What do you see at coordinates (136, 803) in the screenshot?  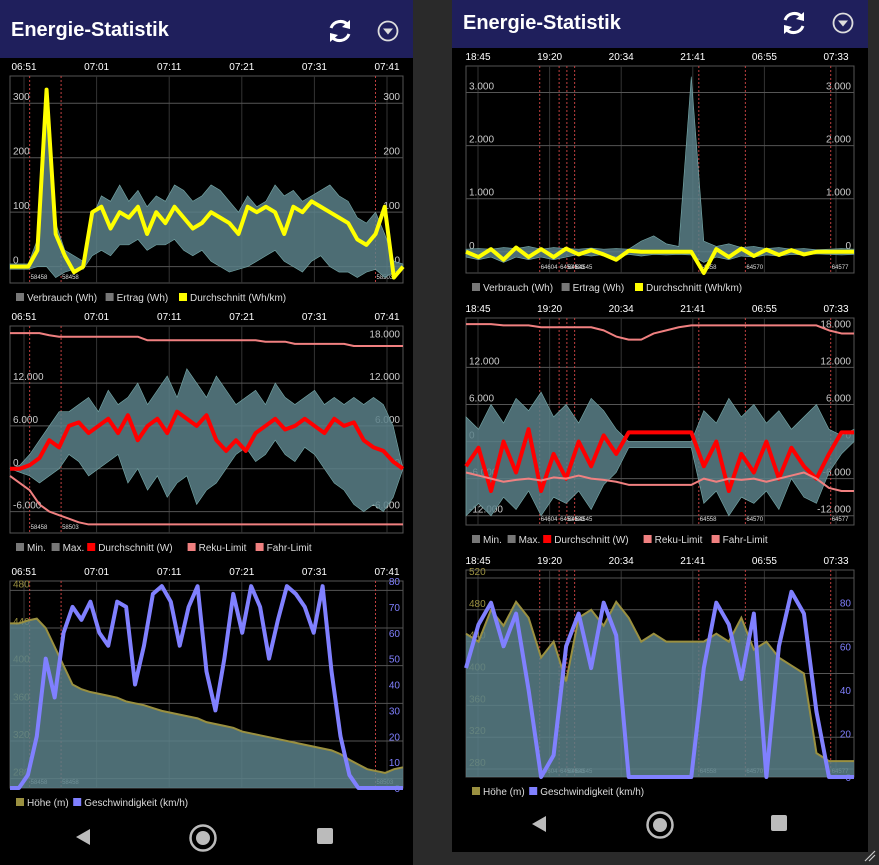 I see `legend-label: Geschwindigkeit (km/h)` at bounding box center [136, 803].